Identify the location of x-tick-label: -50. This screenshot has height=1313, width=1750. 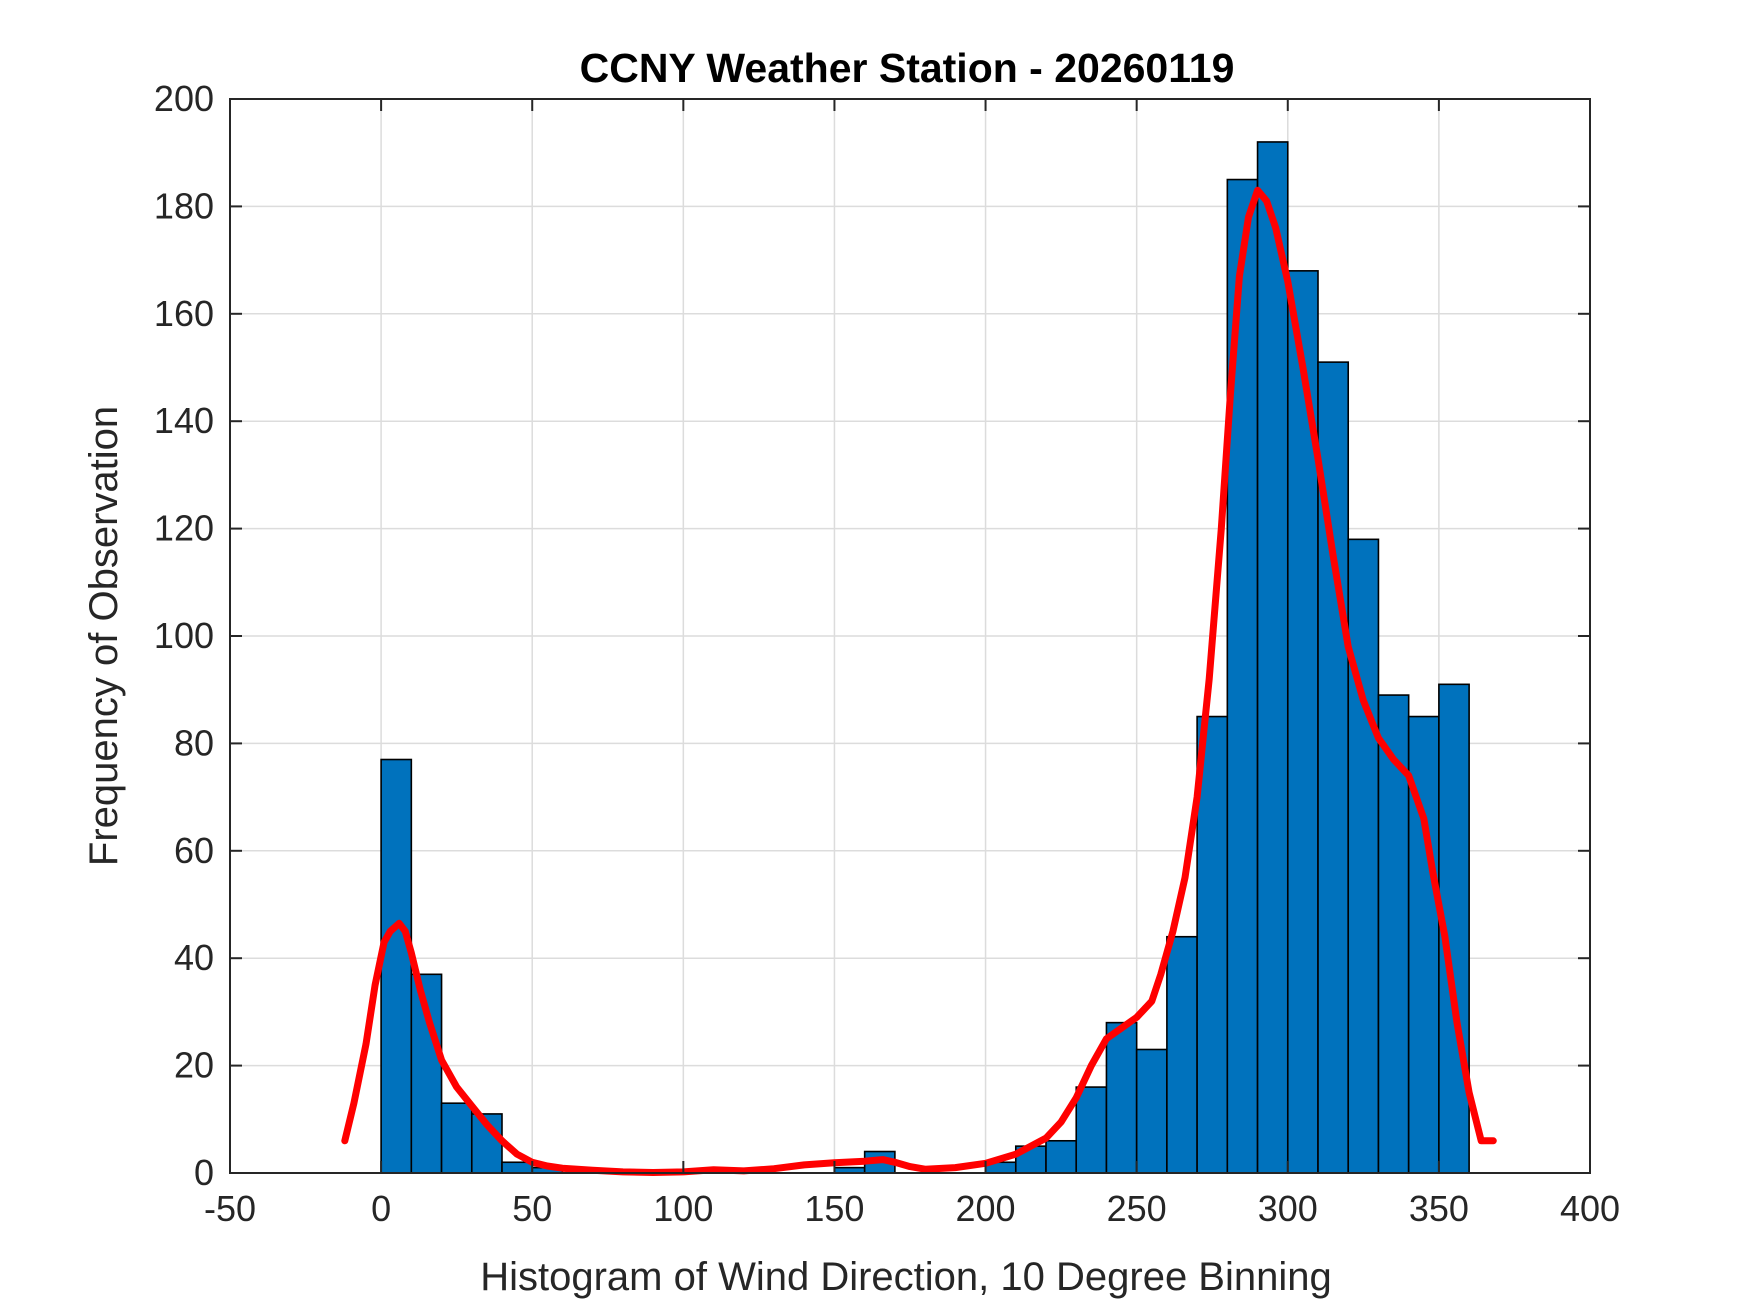
(230, 1208).